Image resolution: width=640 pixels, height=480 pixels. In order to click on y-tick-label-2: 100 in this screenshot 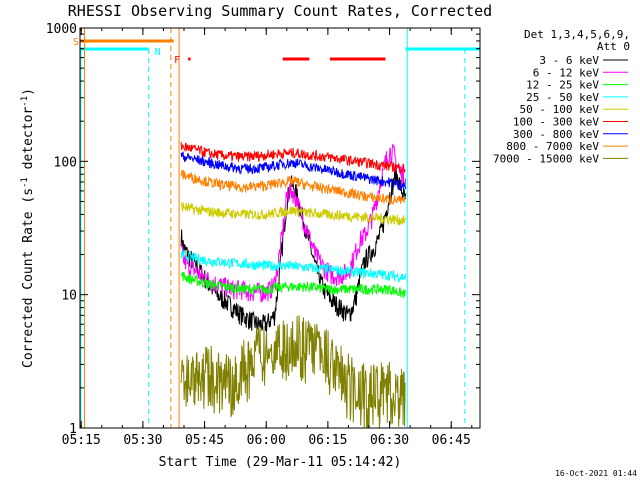, I will do `click(65, 162)`.